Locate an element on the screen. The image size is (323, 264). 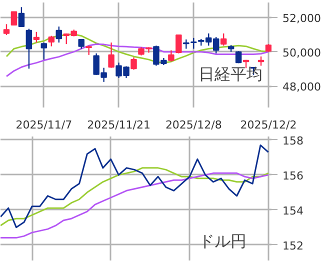
y-tick-label: 52,000 is located at coordinates (301, 18).